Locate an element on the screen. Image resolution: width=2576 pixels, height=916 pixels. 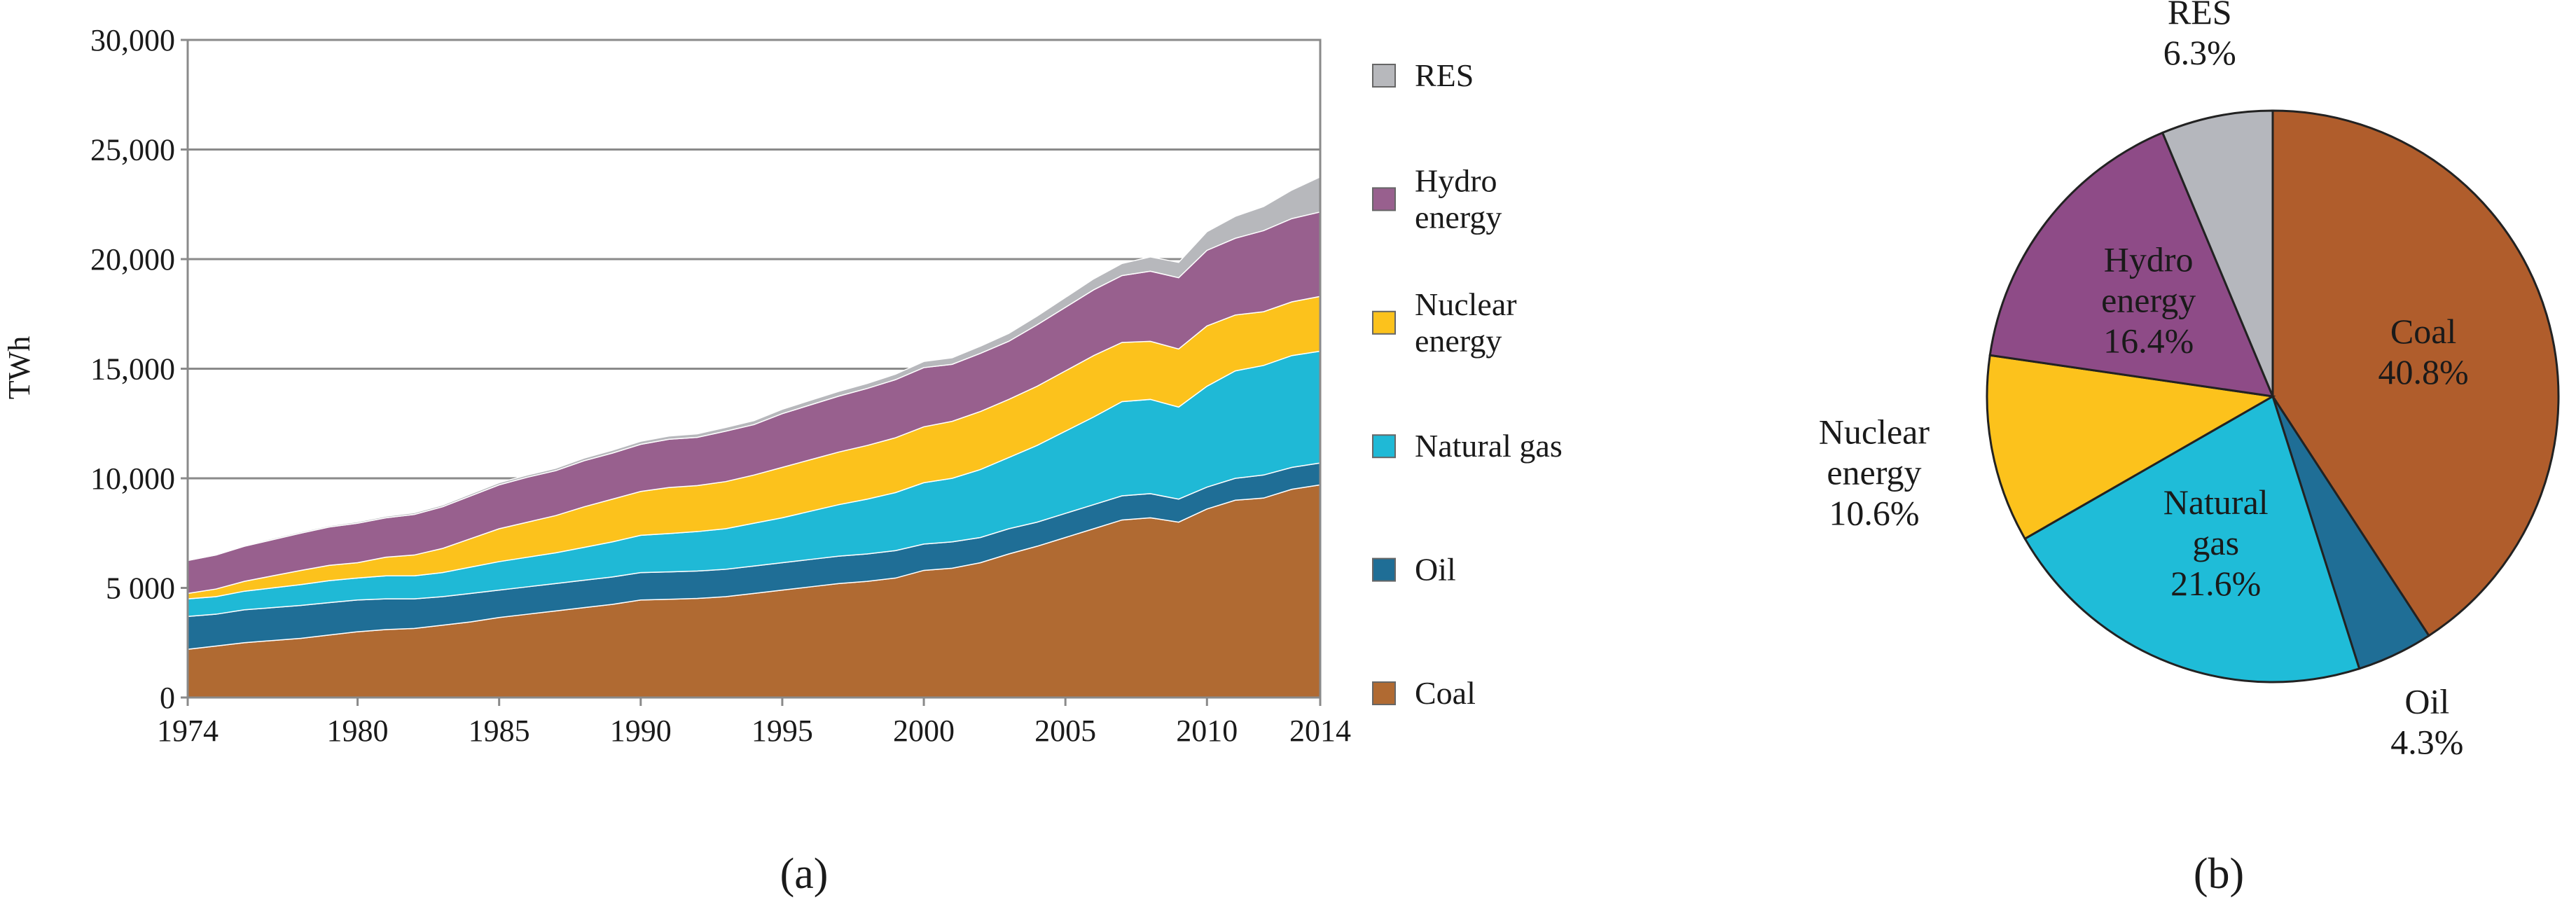
legend-item-coal: Coal is located at coordinates (1424, 693).